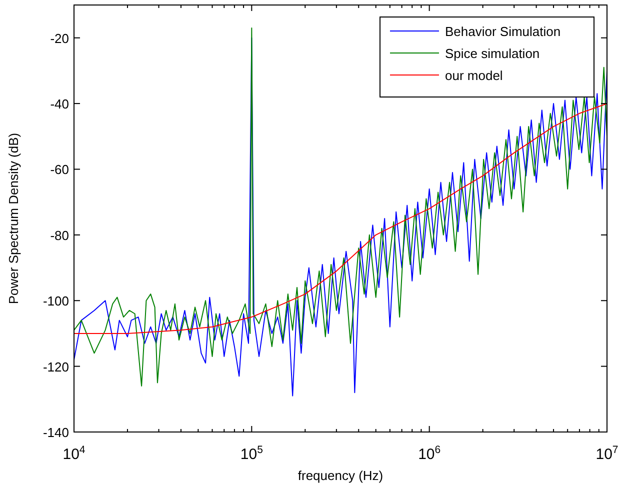 This screenshot has height=488, width=623. Describe the element at coordinates (59, 235) in the screenshot. I see `y-tick-label: -80` at that location.